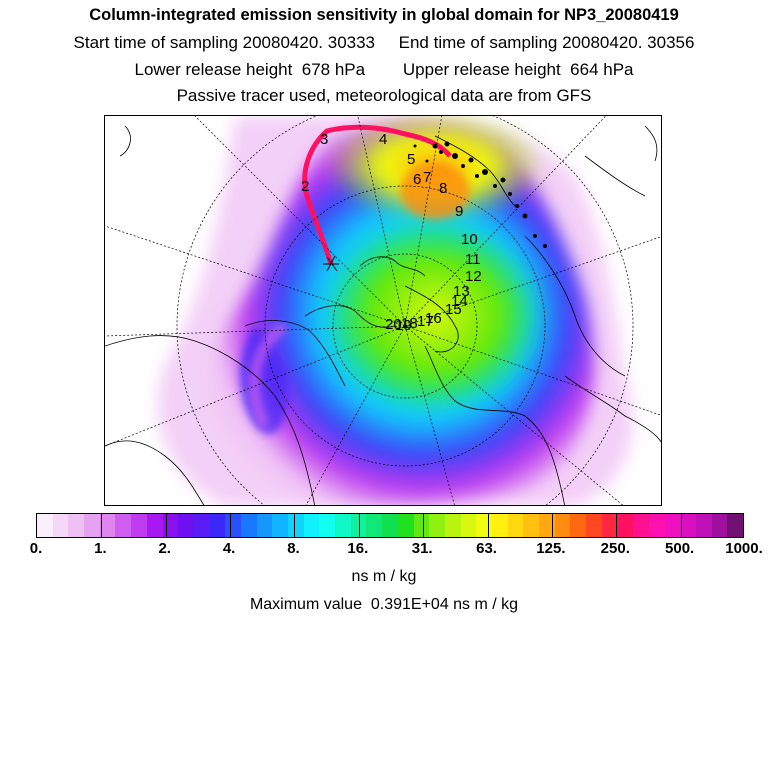  I want to click on colorbar-tick-label: 2., so click(164, 548).